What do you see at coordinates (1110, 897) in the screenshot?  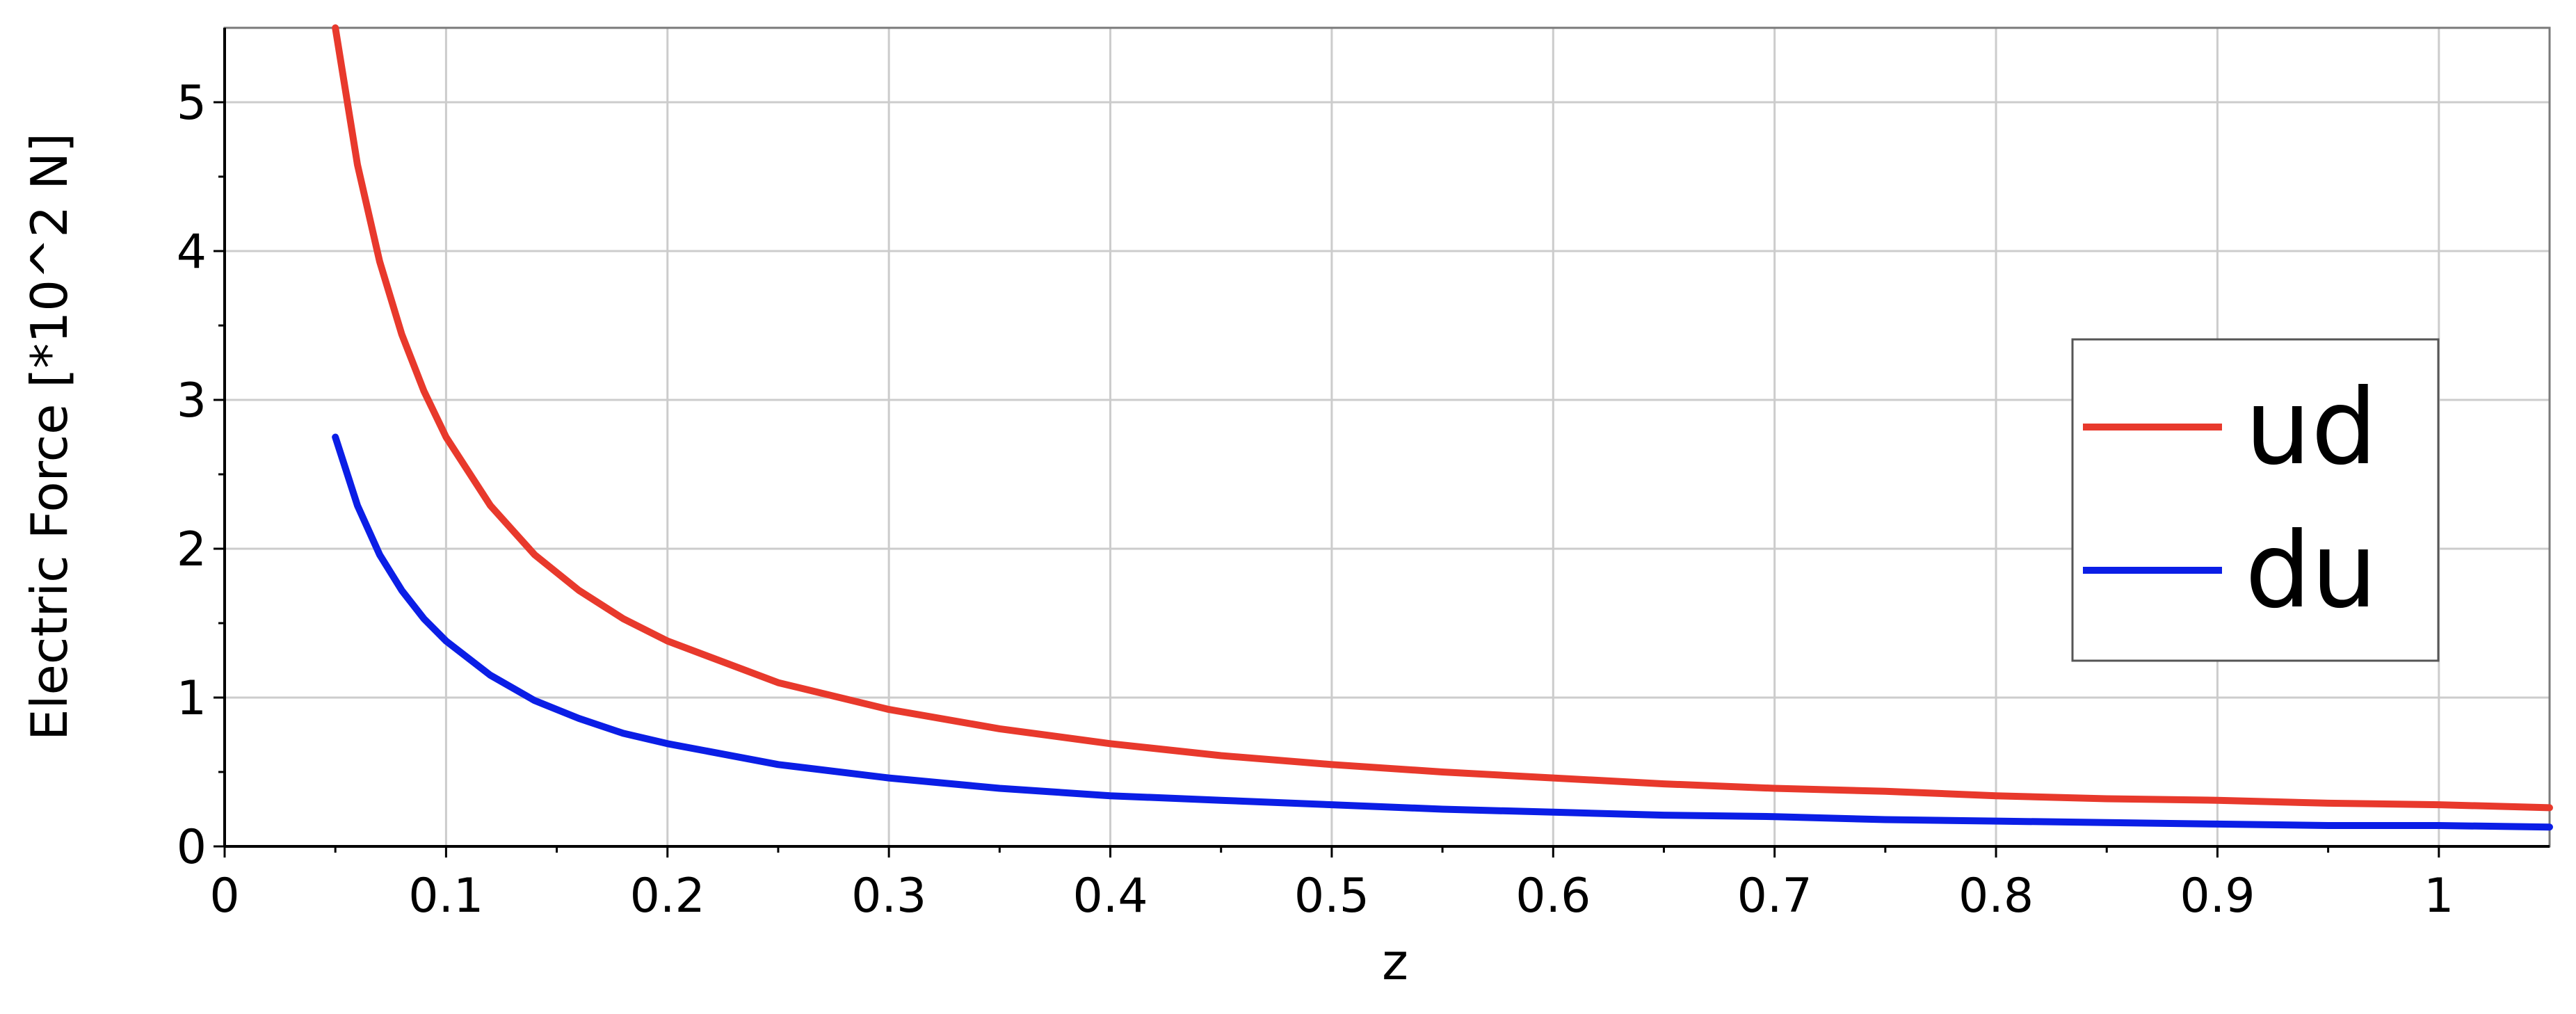 I see `x-tick-label: 0.4` at bounding box center [1110, 897].